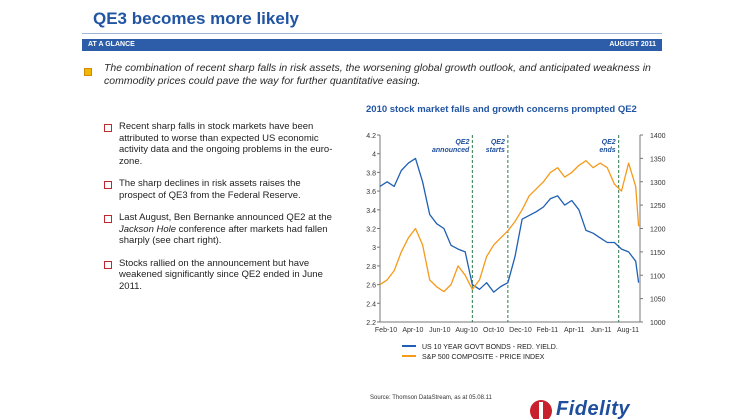 This screenshot has width=746, height=419. I want to click on annotation-label: ends, so click(607, 150).